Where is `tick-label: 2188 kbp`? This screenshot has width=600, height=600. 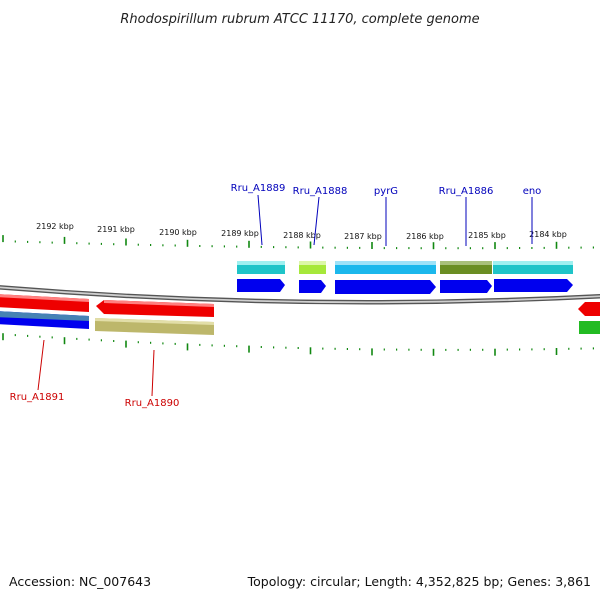 tick-label: 2188 kbp is located at coordinates (302, 235).